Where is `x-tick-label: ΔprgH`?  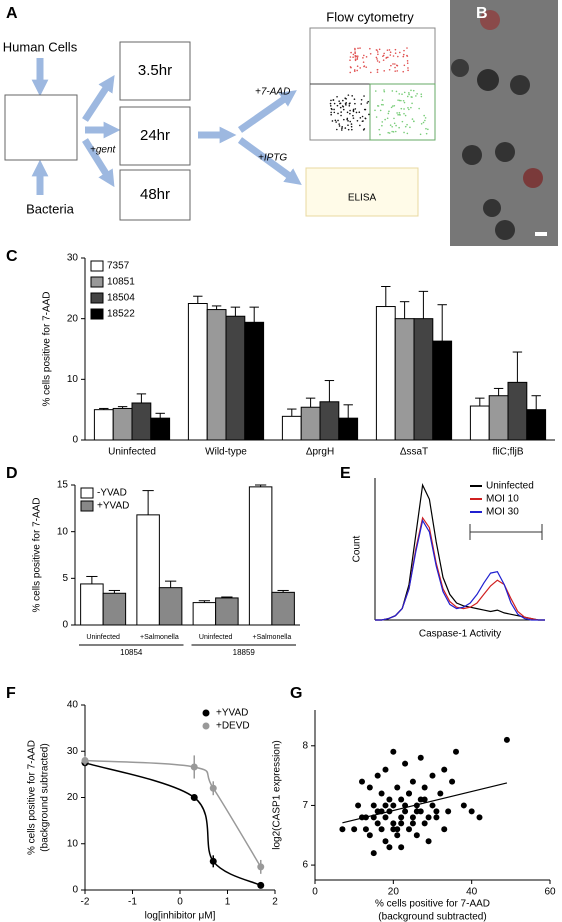 x-tick-label: ΔprgH is located at coordinates (320, 452).